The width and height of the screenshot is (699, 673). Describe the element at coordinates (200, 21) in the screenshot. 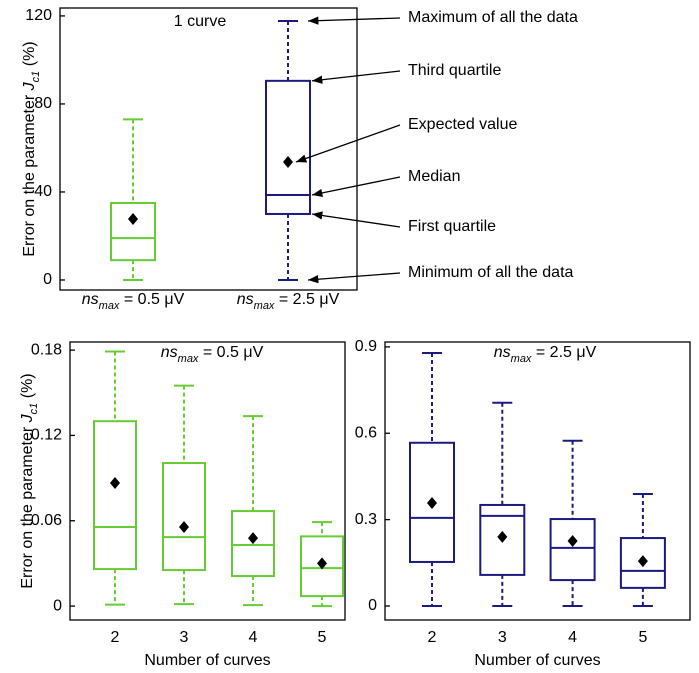

I see `chart-title: 1 curve` at that location.